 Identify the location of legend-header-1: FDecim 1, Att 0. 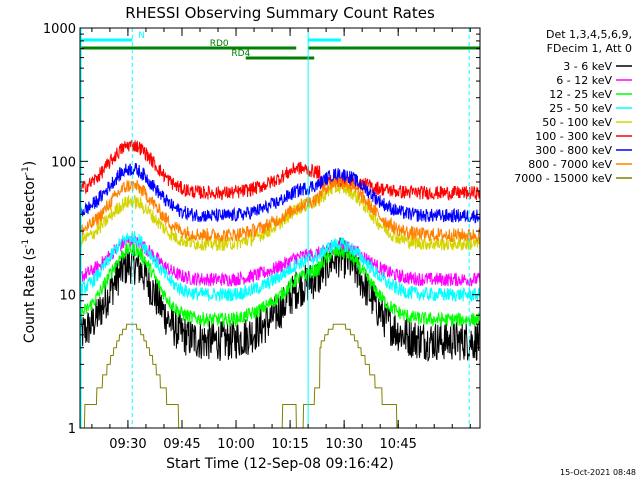
(589, 48).